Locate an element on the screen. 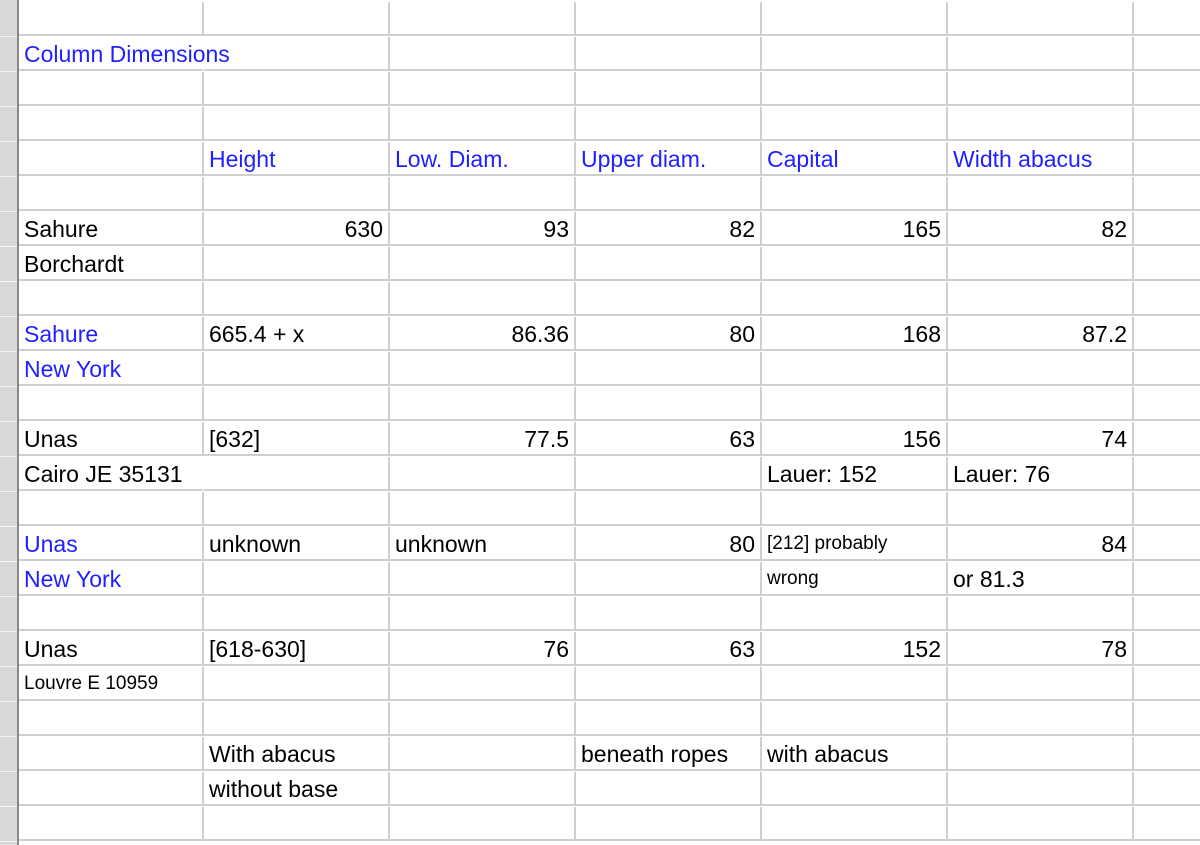 Image resolution: width=1200 pixels, height=845 pixels. cell: unknown is located at coordinates (483, 544).